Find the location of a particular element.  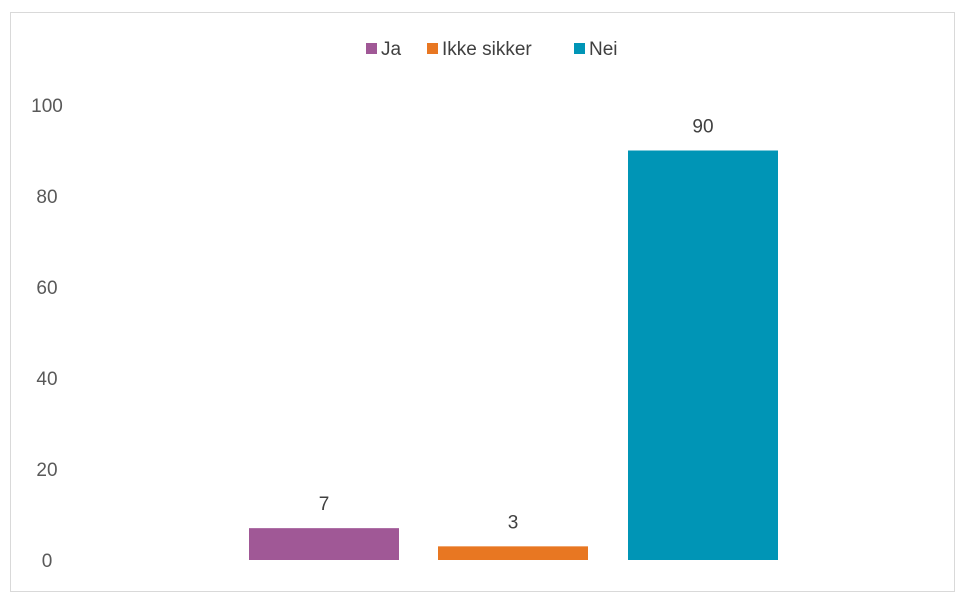

y-tick-label: 80 is located at coordinates (46, 197).